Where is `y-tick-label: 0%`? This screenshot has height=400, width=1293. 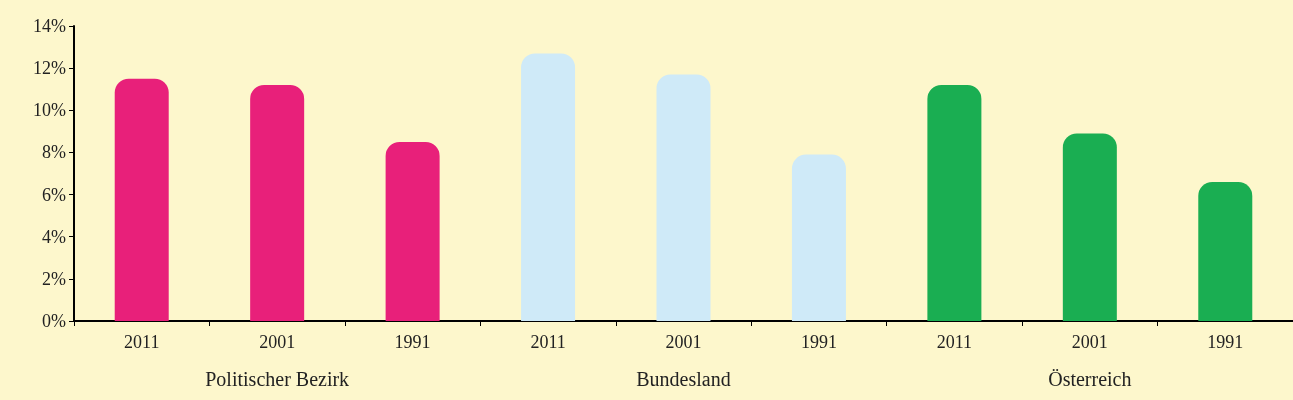 y-tick-label: 0% is located at coordinates (54, 321).